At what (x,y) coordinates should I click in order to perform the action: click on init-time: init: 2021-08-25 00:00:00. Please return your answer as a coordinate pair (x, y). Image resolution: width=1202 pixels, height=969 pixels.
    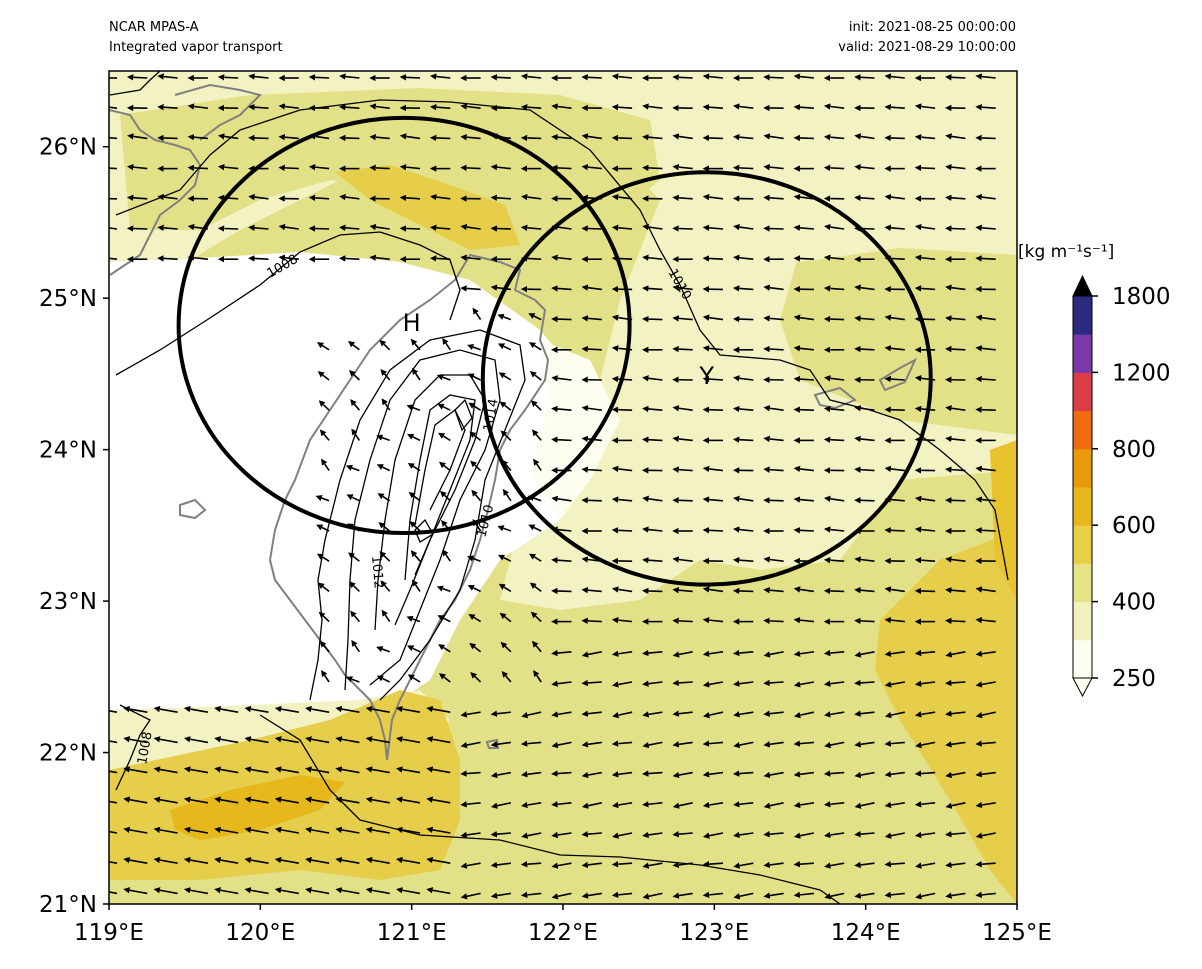
    Looking at the image, I should click on (932, 27).